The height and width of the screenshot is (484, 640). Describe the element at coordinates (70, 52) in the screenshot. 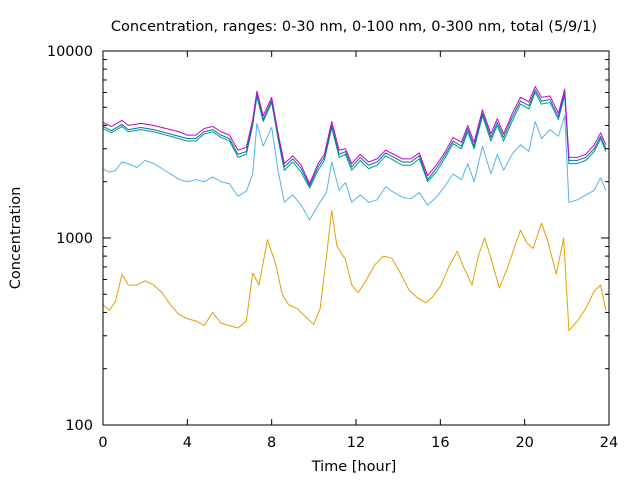

I see `y-tick-label: 10000` at that location.